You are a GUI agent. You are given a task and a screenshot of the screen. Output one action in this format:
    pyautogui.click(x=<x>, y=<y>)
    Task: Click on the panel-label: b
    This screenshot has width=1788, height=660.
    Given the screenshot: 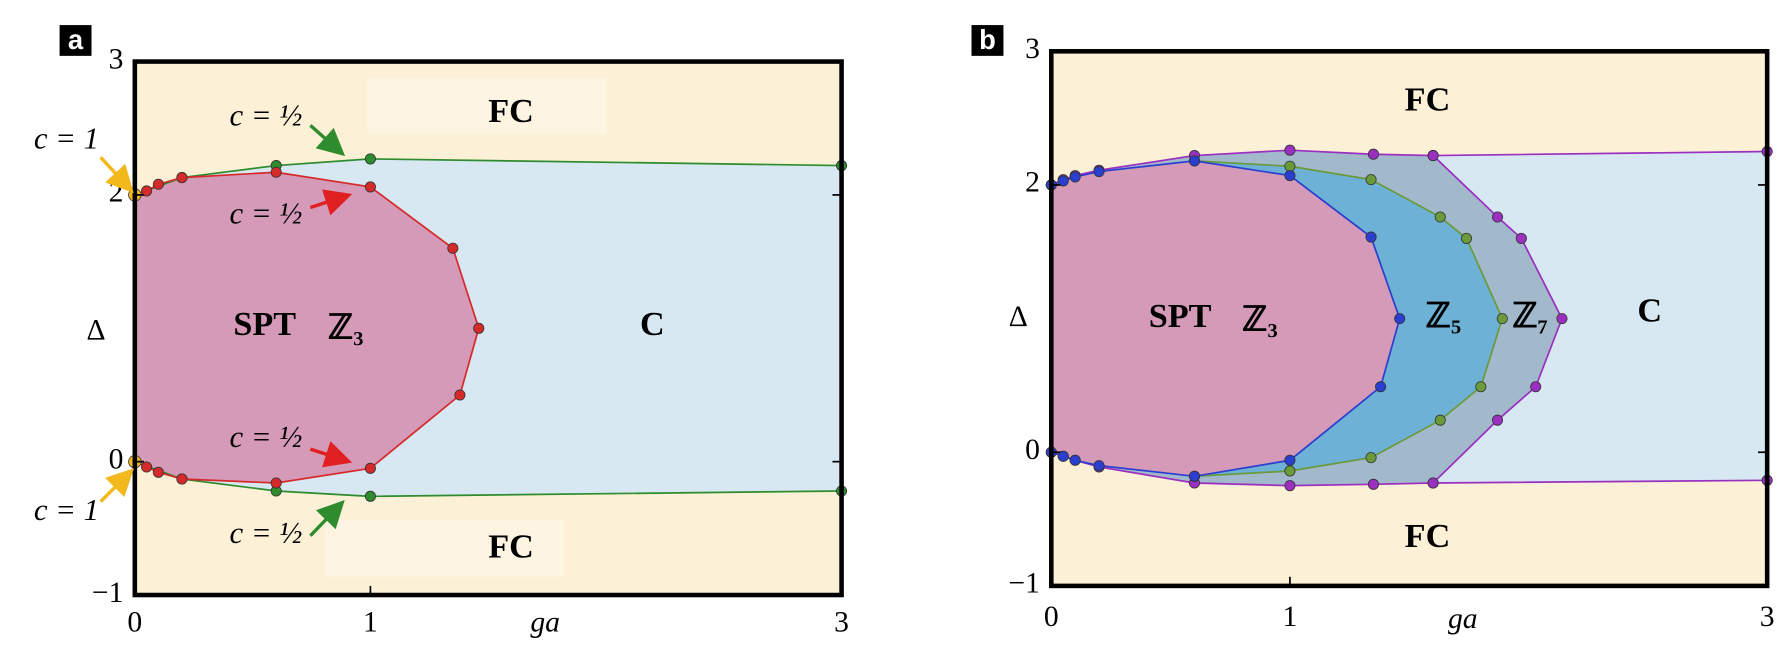 What is the action you would take?
    pyautogui.click(x=987, y=39)
    